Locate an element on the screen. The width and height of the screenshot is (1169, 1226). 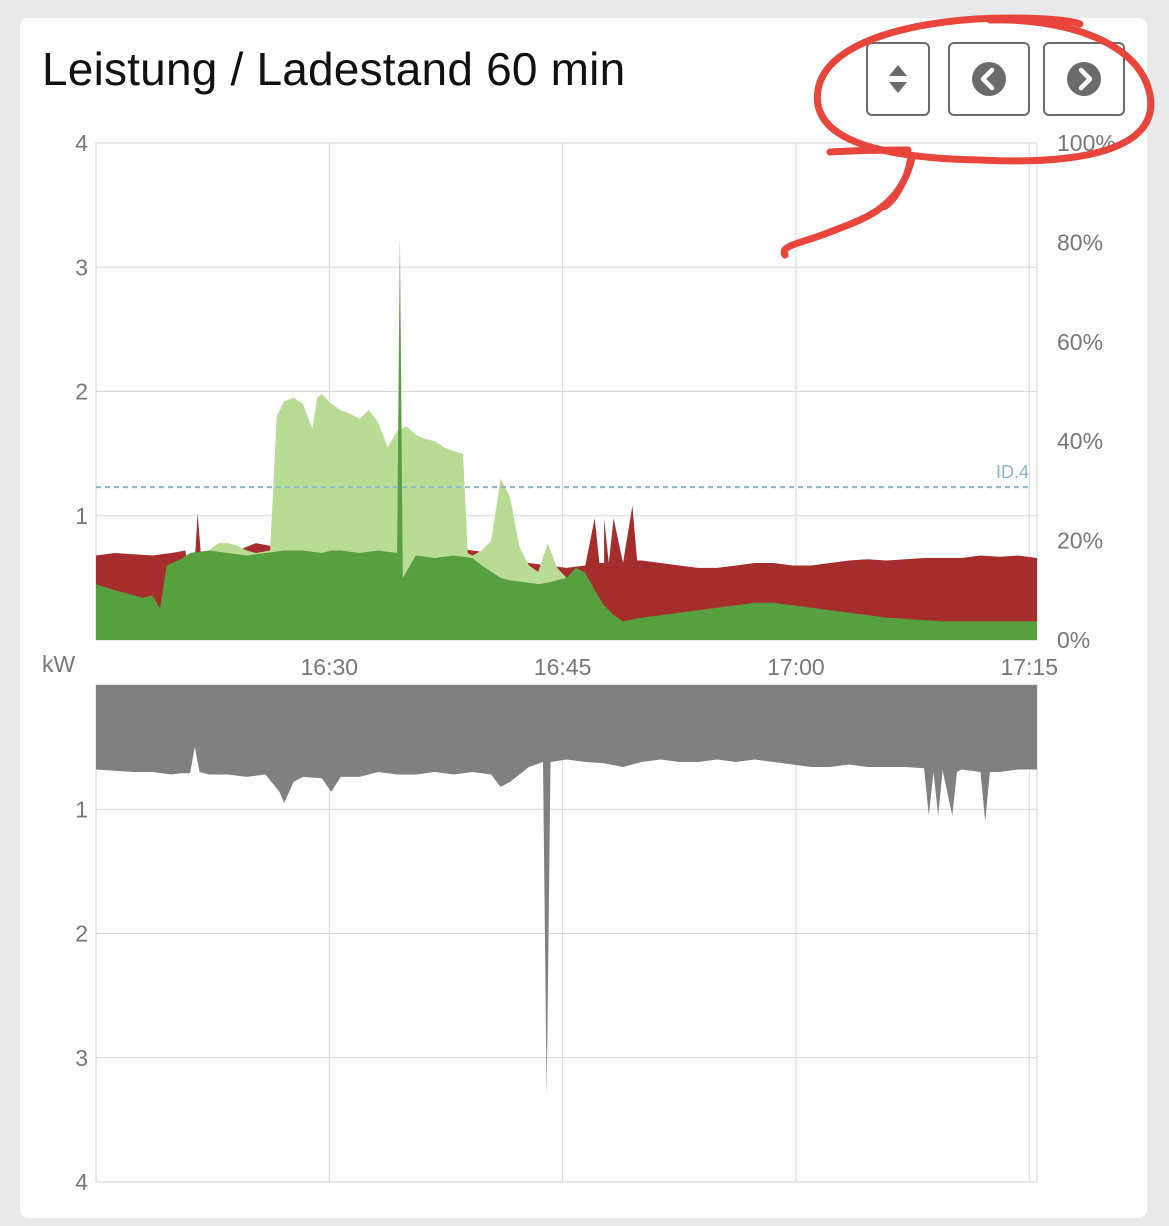
lower-y-tick-label: 3 is located at coordinates (81, 1058).